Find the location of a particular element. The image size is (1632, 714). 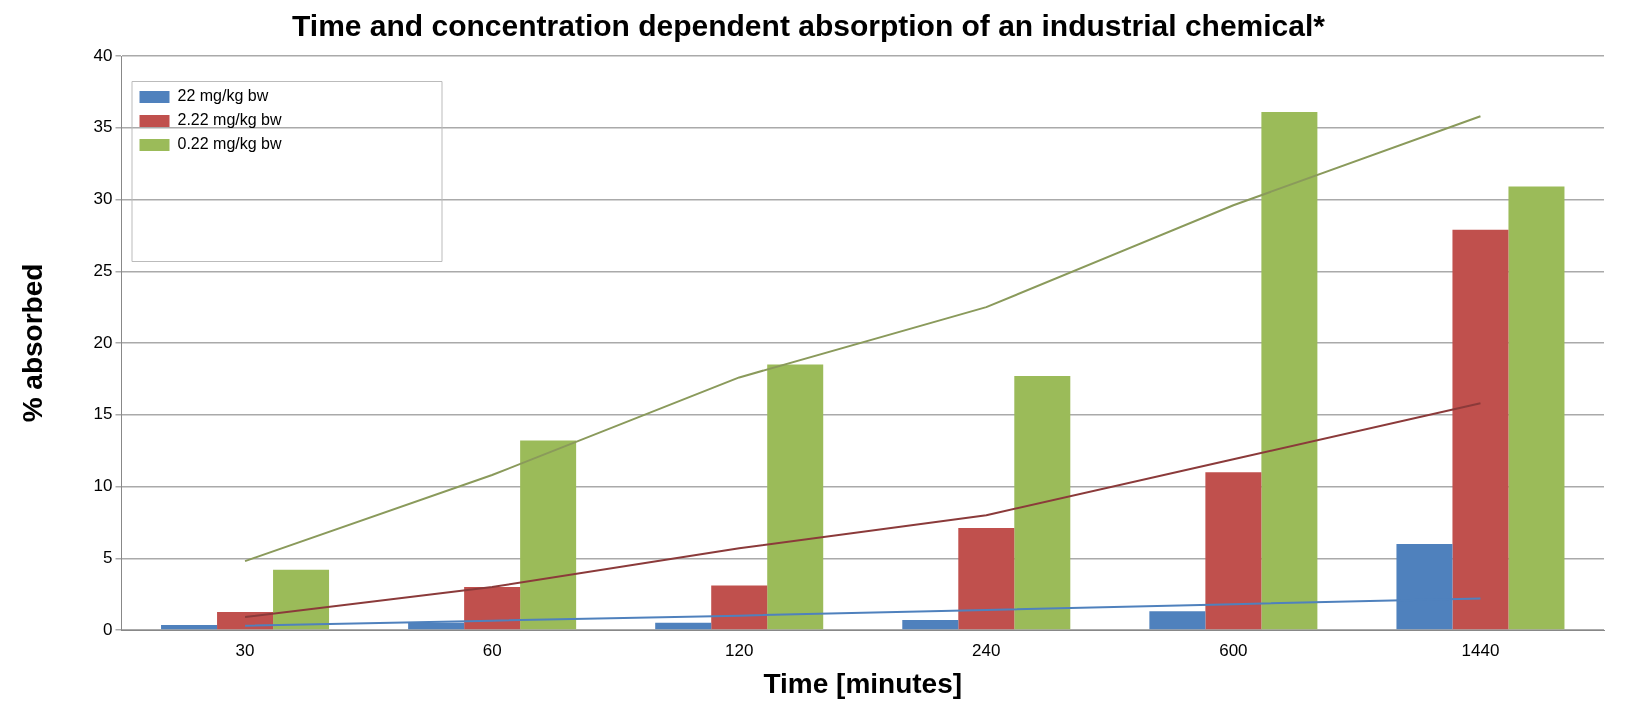

y-tick-label: 0 is located at coordinates (108, 629).